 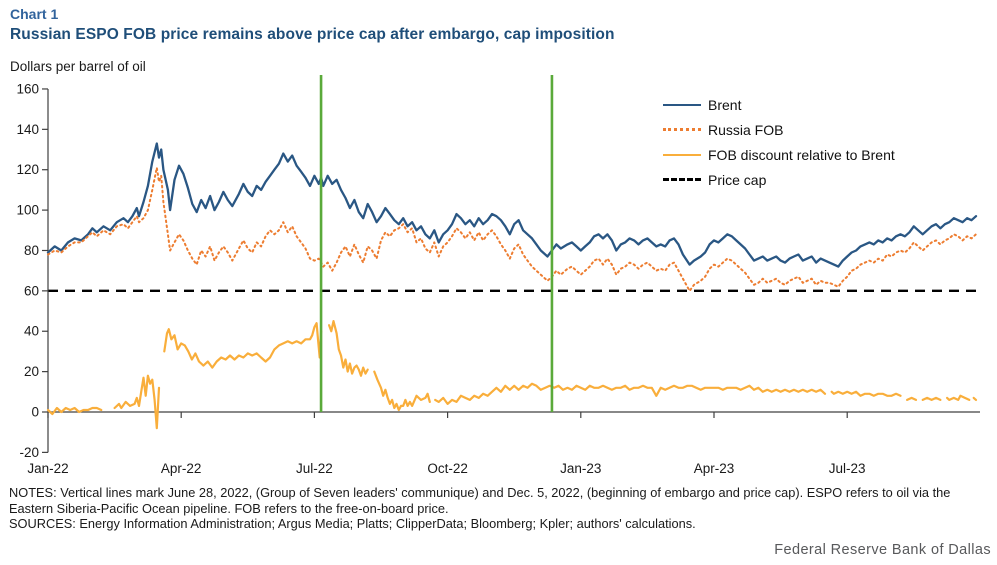 What do you see at coordinates (29, 452) in the screenshot?
I see `y-tick-label: -20` at bounding box center [29, 452].